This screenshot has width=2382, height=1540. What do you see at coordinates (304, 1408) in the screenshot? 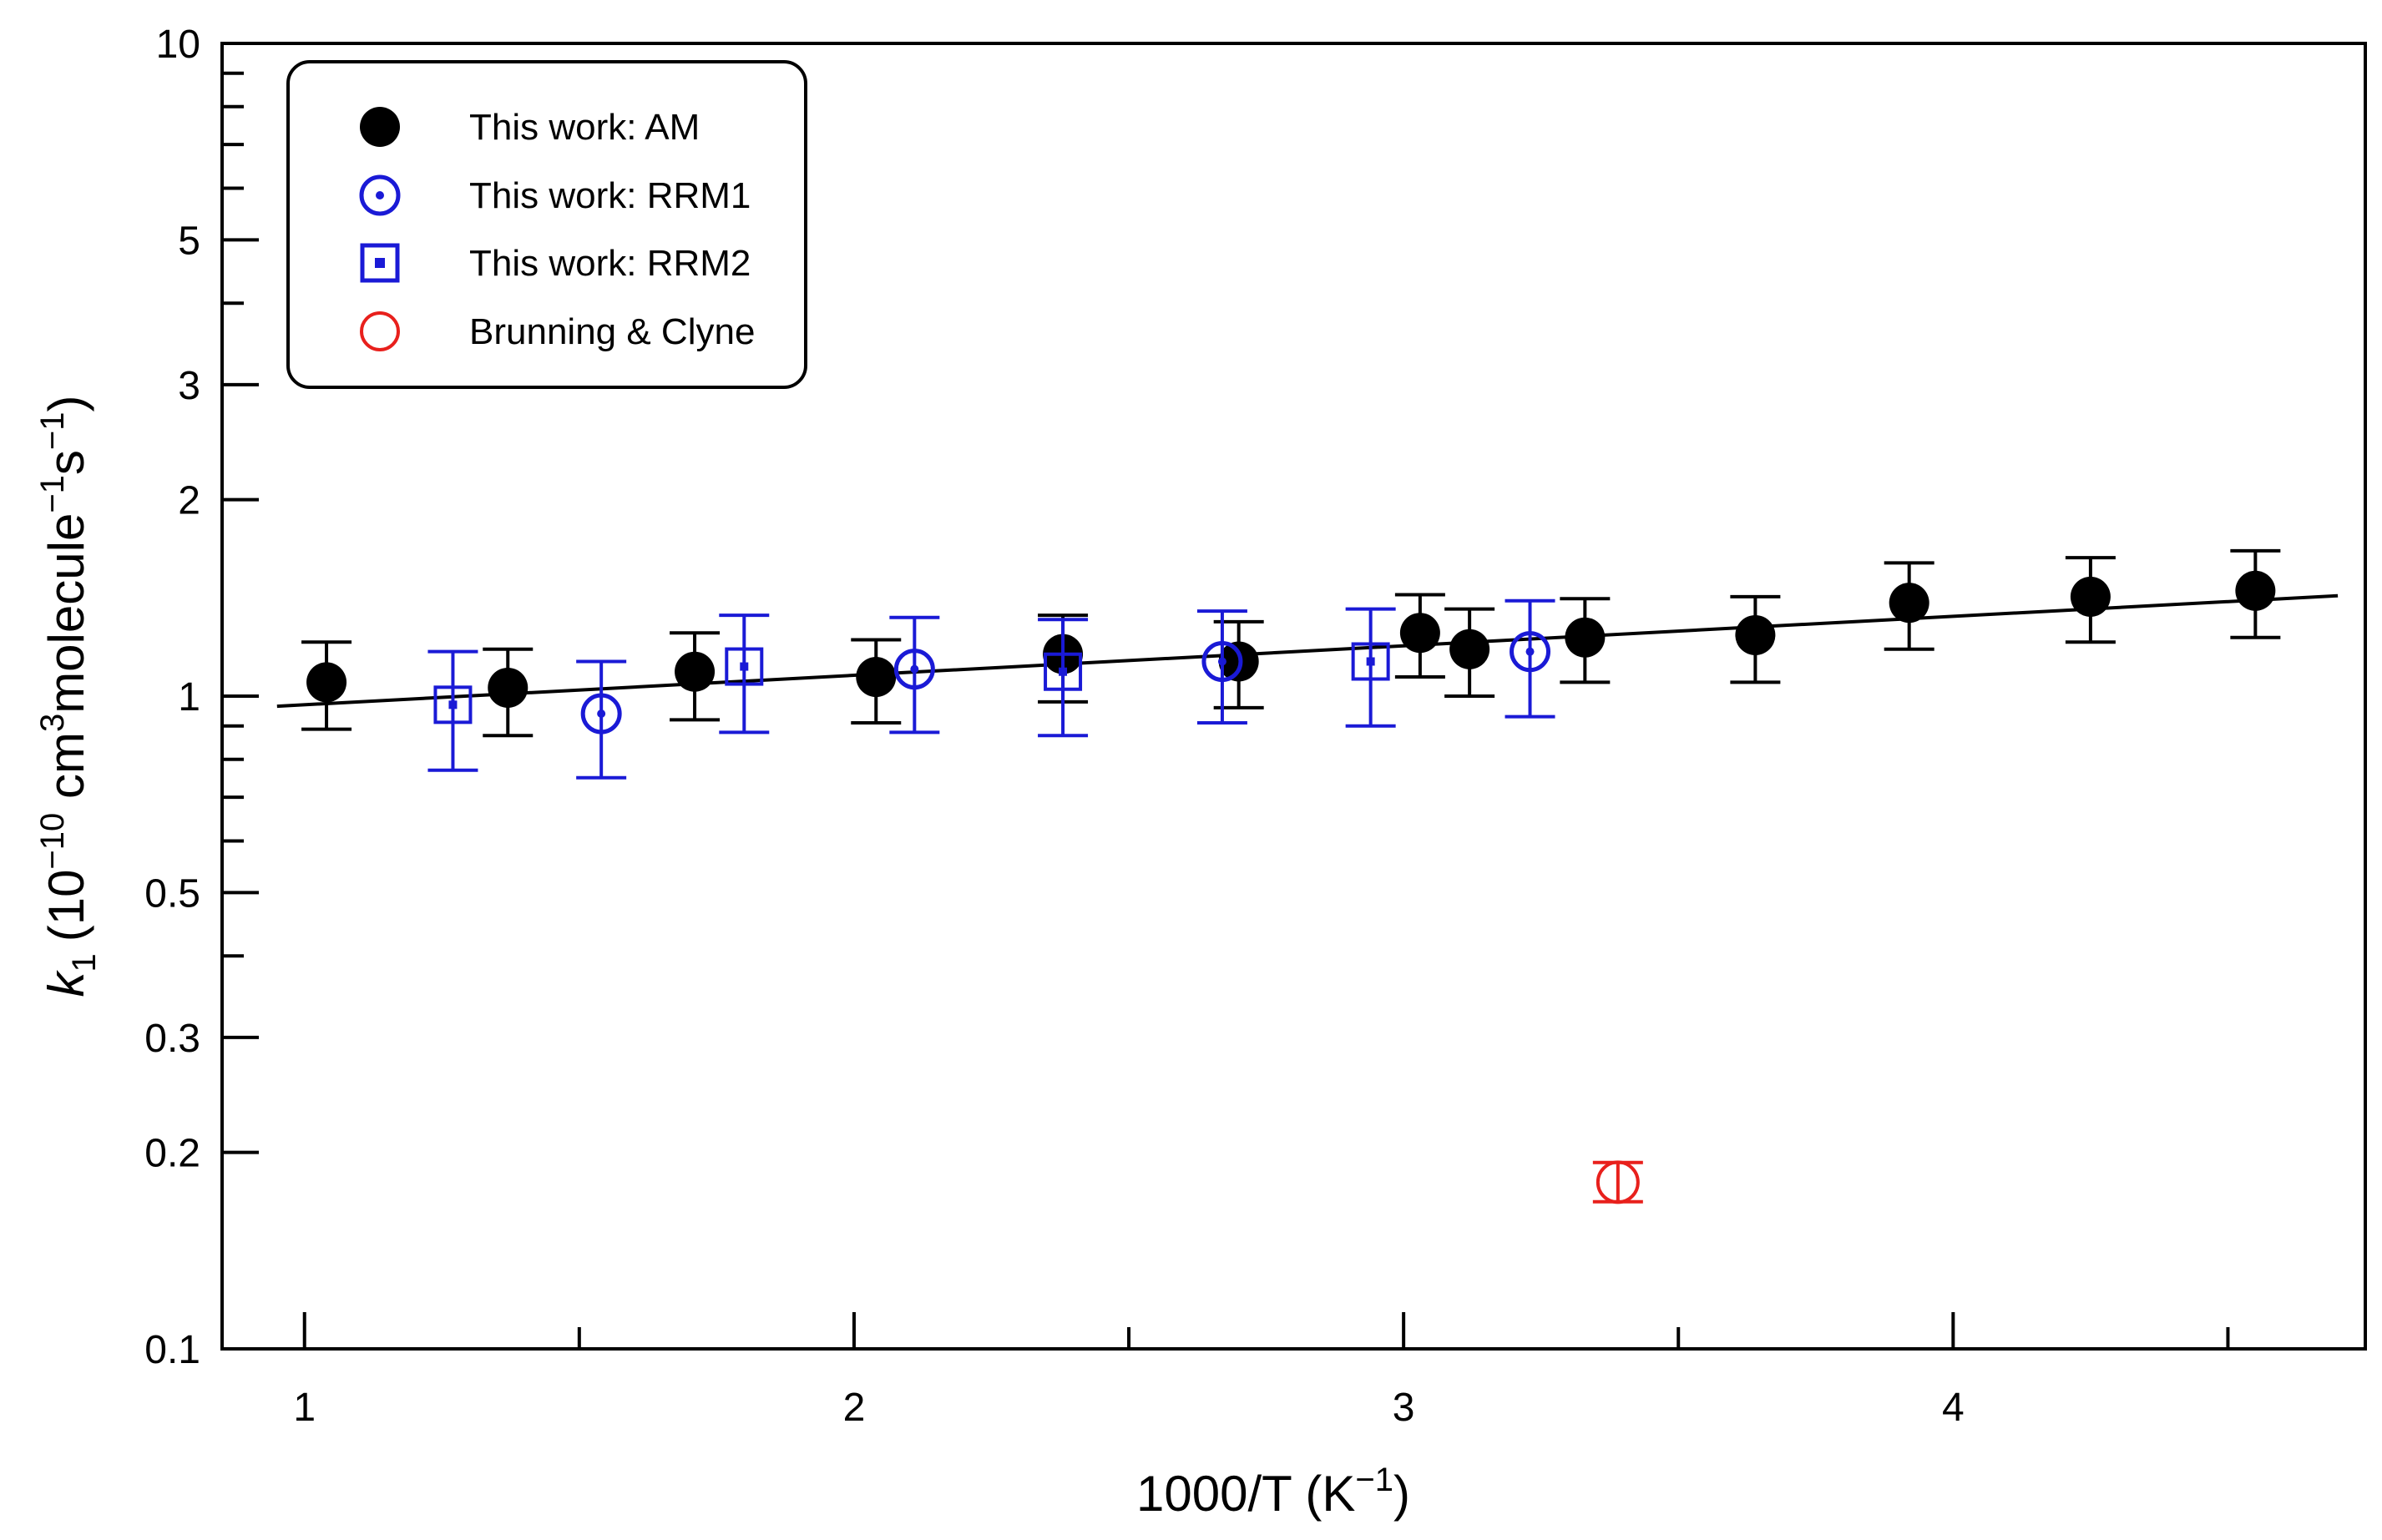
I see `x-tick-label: 1` at bounding box center [304, 1408].